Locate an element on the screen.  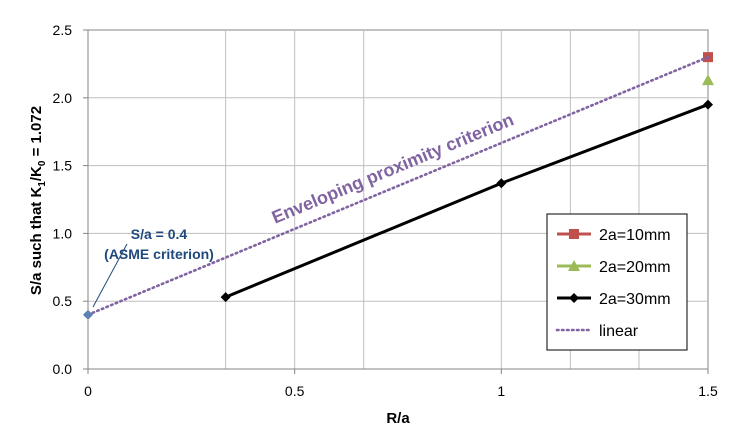
y-tick-label: 2.0 is located at coordinates (63, 98).